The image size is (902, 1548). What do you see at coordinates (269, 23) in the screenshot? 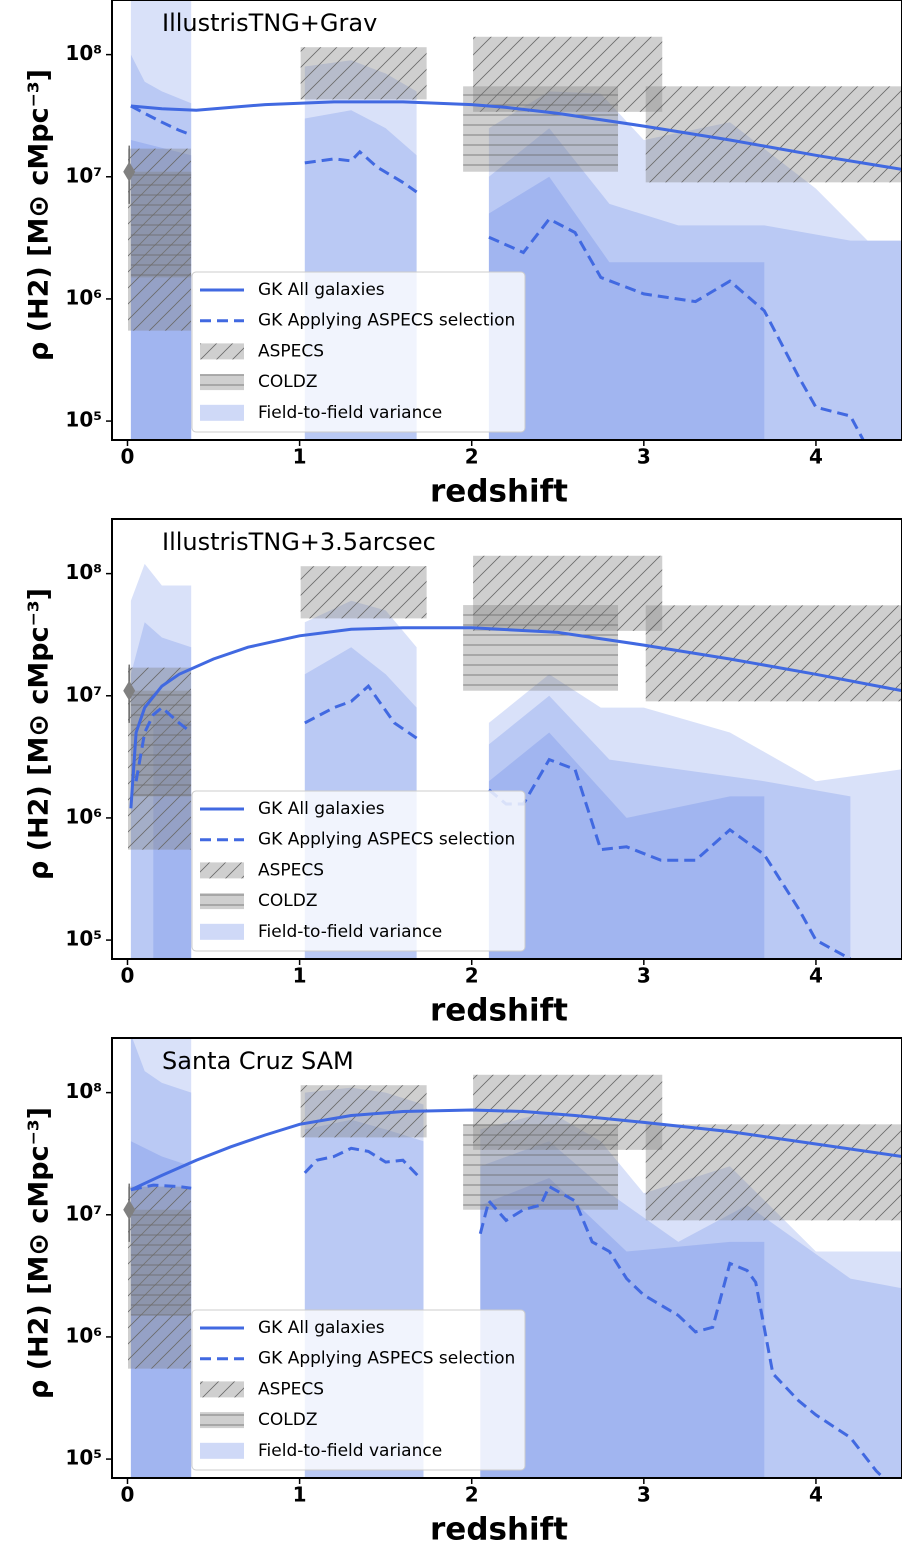
I see `panel-title: IllustrisTNG+Grav` at bounding box center [269, 23].